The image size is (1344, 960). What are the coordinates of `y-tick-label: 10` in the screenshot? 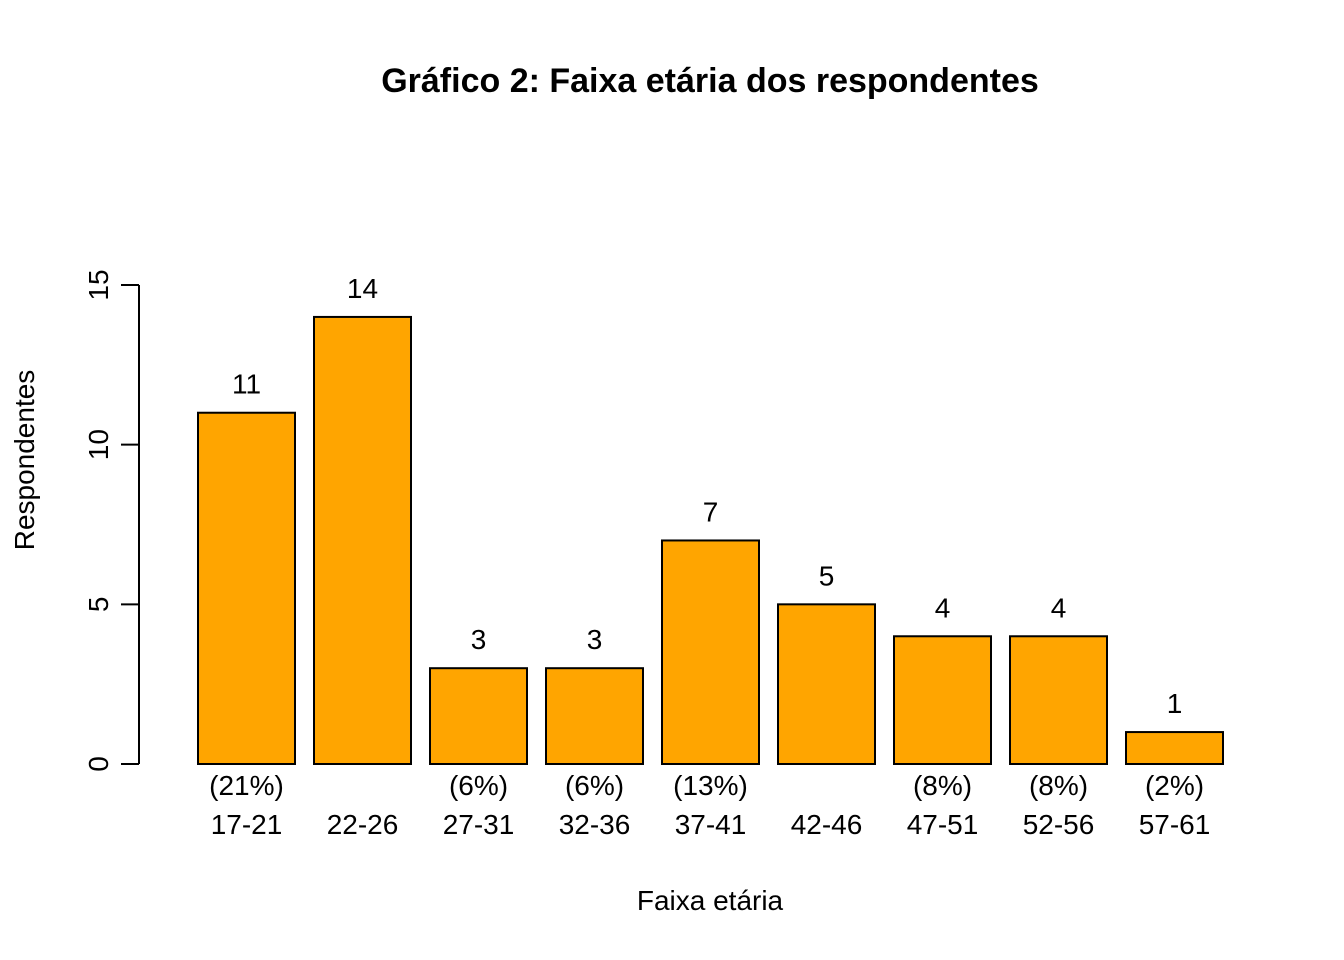 It's located at (98, 444).